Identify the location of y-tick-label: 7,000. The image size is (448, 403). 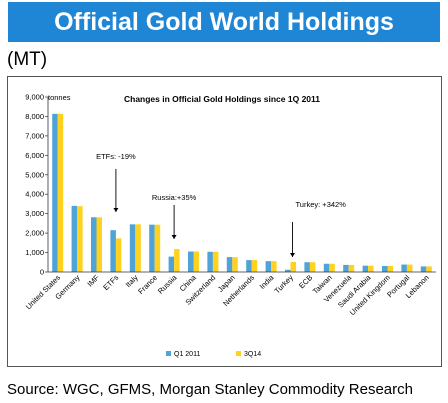
(34, 135).